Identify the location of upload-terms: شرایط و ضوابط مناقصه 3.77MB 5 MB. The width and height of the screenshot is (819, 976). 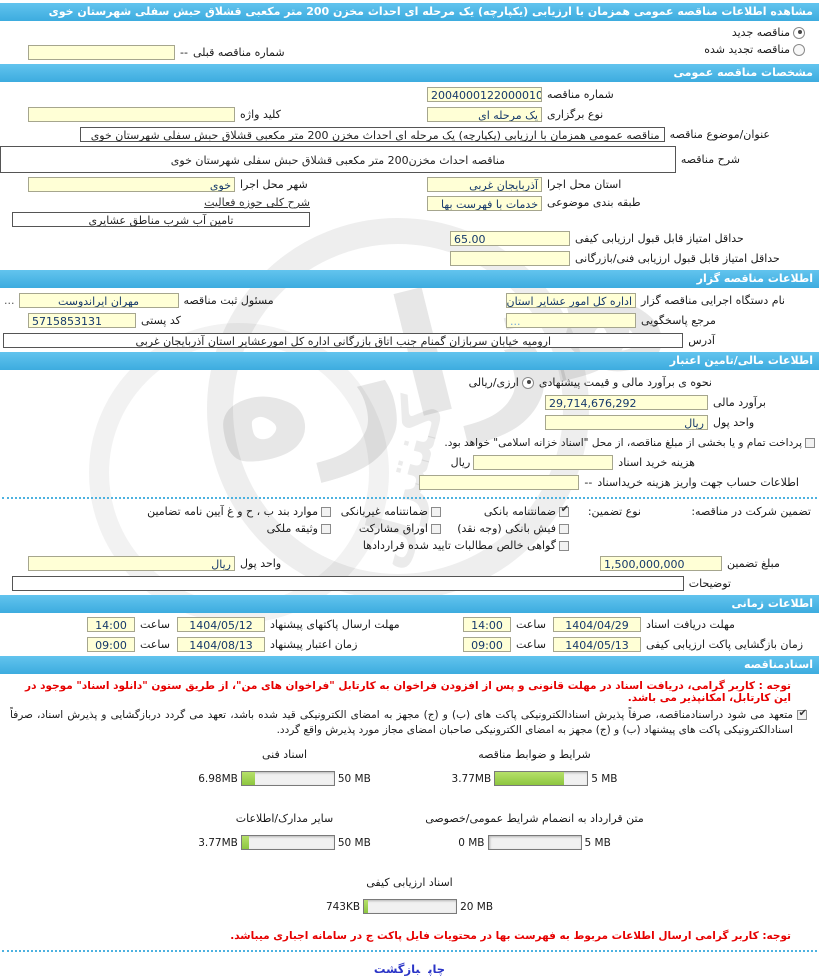
(535, 767).